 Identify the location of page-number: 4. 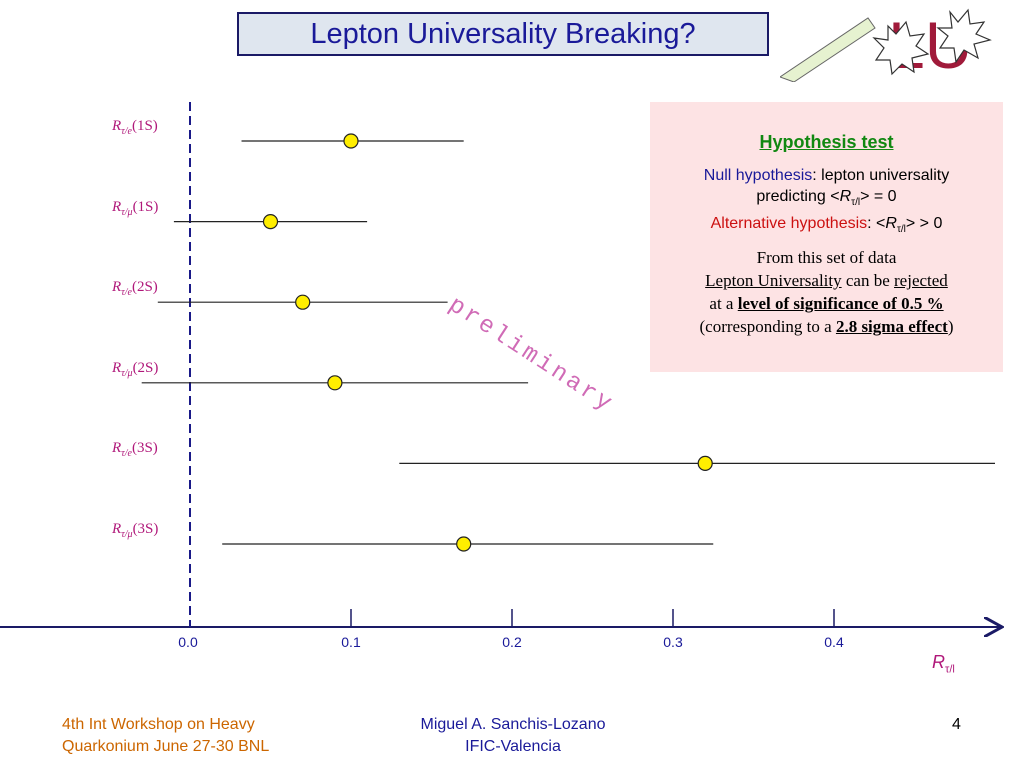
(956, 724).